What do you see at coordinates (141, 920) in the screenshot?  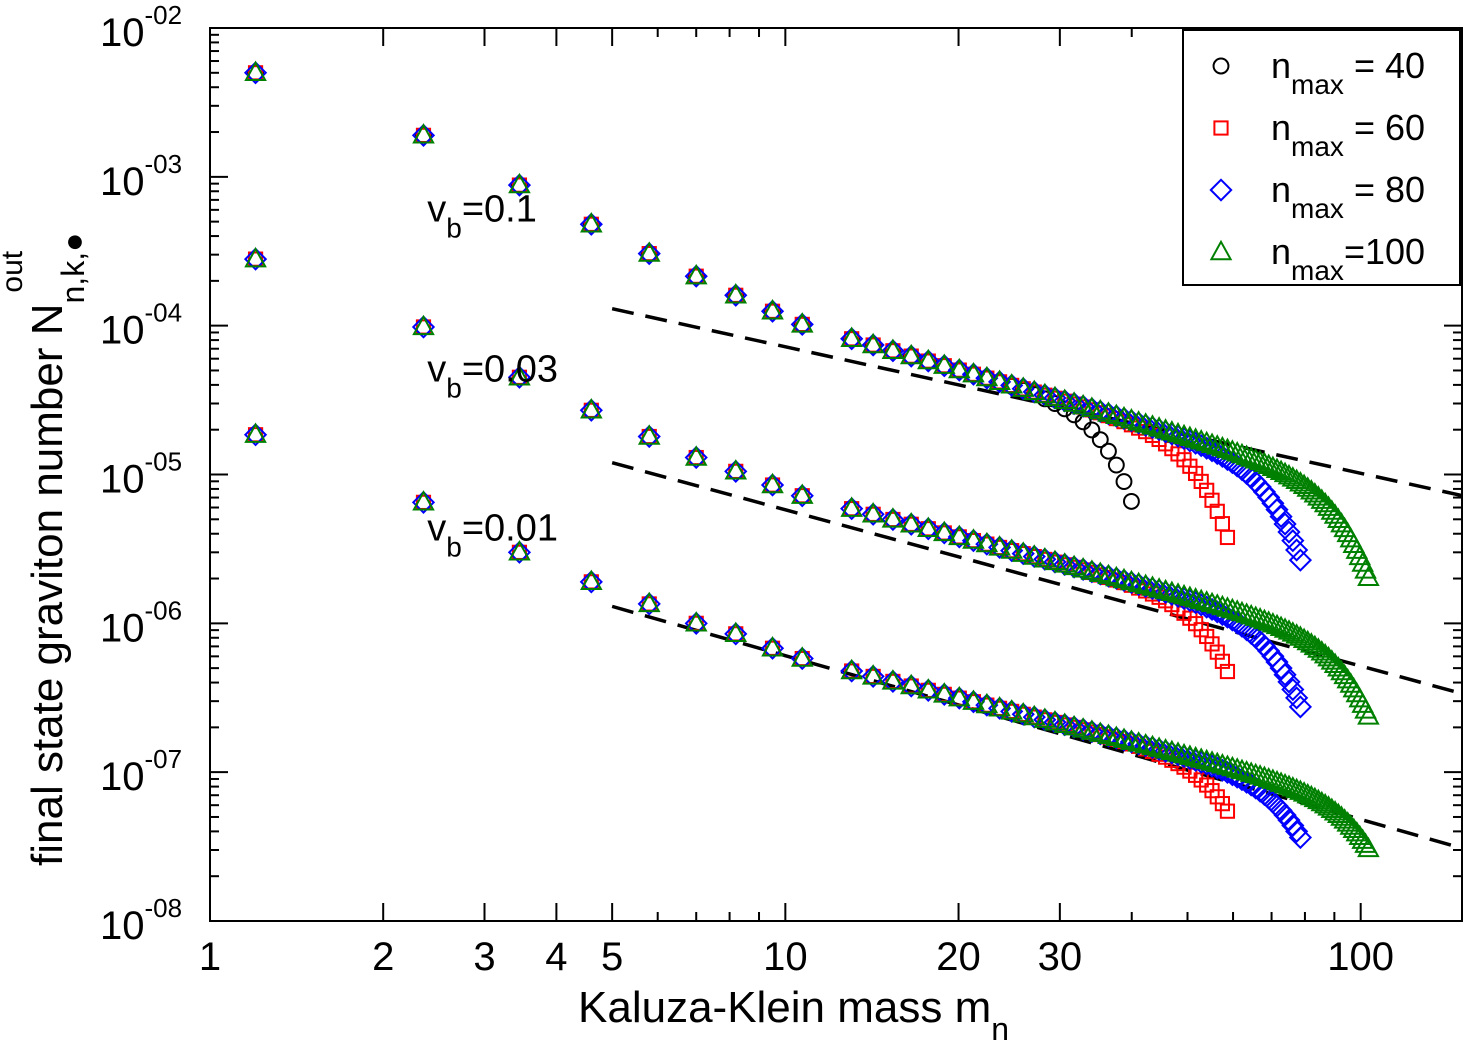 I see `y-tick-label: 10-08` at bounding box center [141, 920].